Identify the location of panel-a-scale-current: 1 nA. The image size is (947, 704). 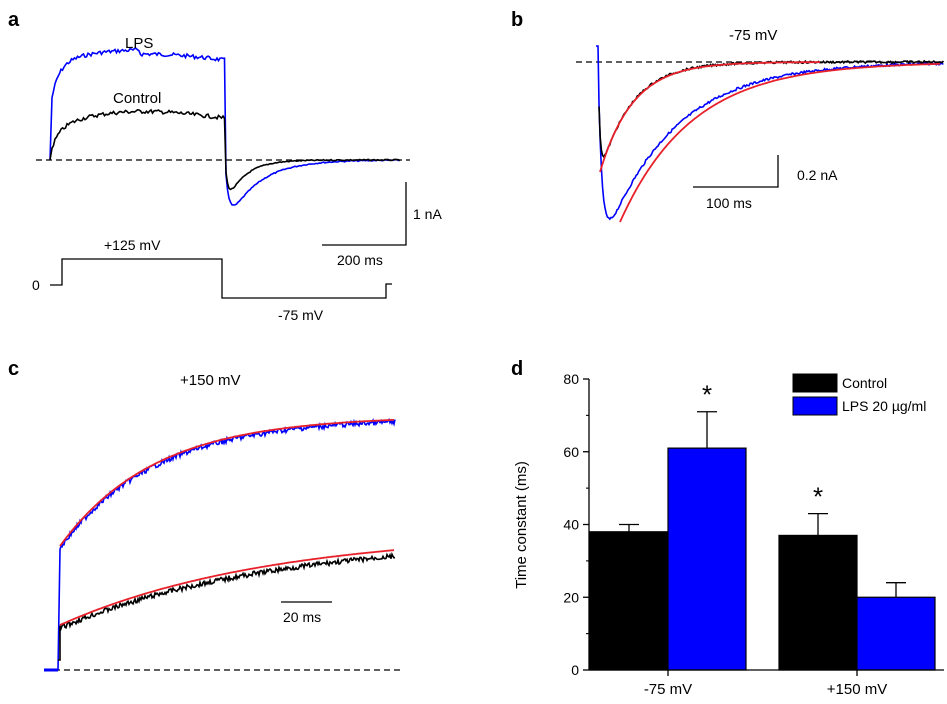
(427, 214).